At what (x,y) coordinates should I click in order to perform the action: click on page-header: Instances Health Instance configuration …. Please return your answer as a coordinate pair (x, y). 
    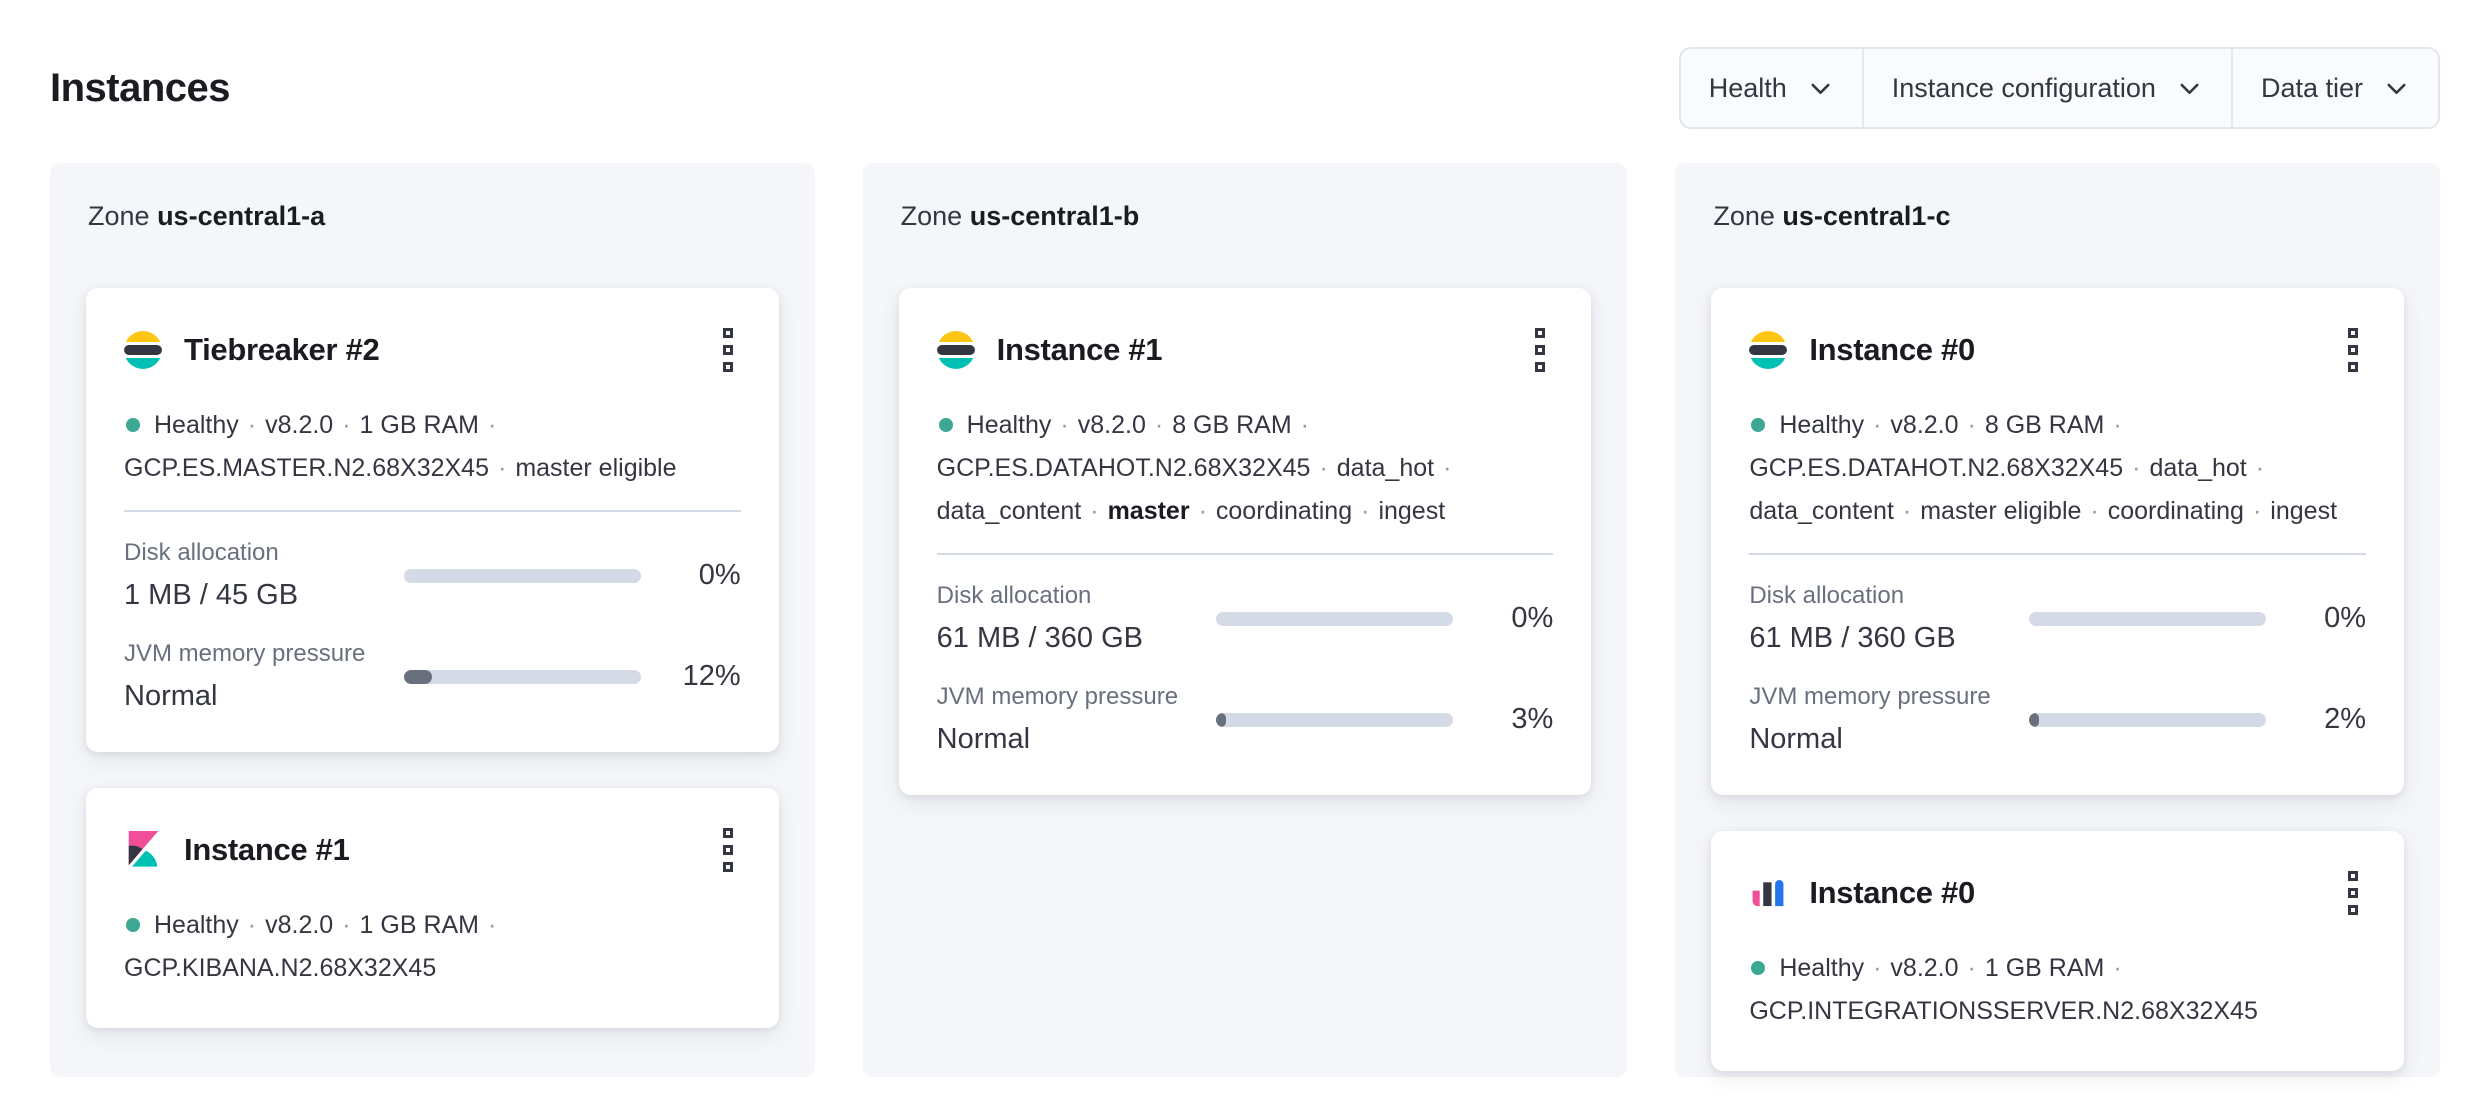
    Looking at the image, I should click on (1245, 65).